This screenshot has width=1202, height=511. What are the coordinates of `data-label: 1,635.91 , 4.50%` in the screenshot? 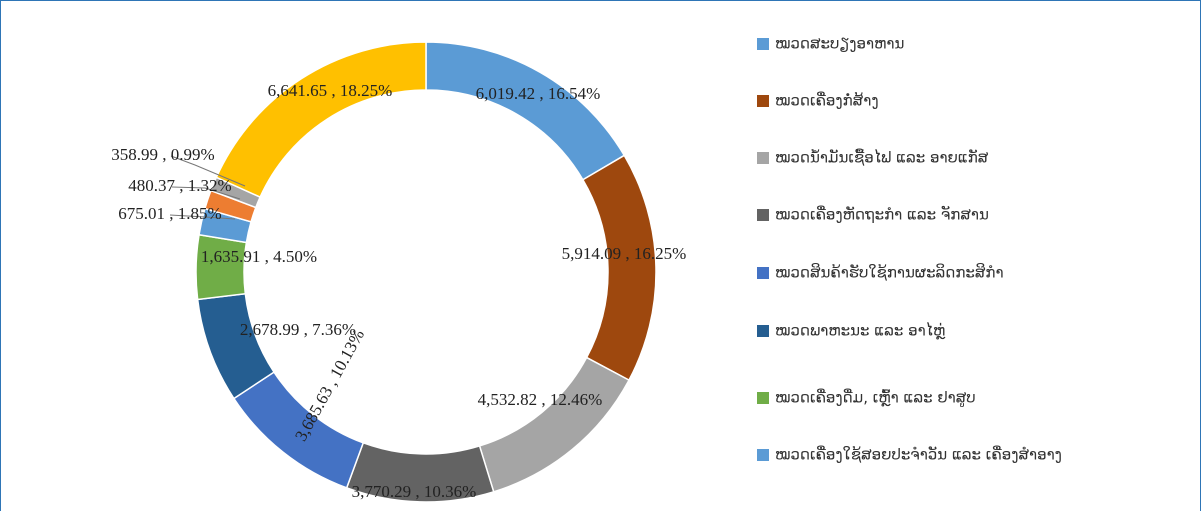 It's located at (259, 256).